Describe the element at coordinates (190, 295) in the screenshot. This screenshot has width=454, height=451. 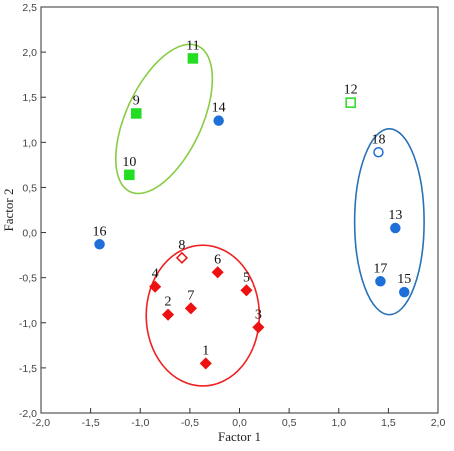
I see `point-label: 7` at that location.